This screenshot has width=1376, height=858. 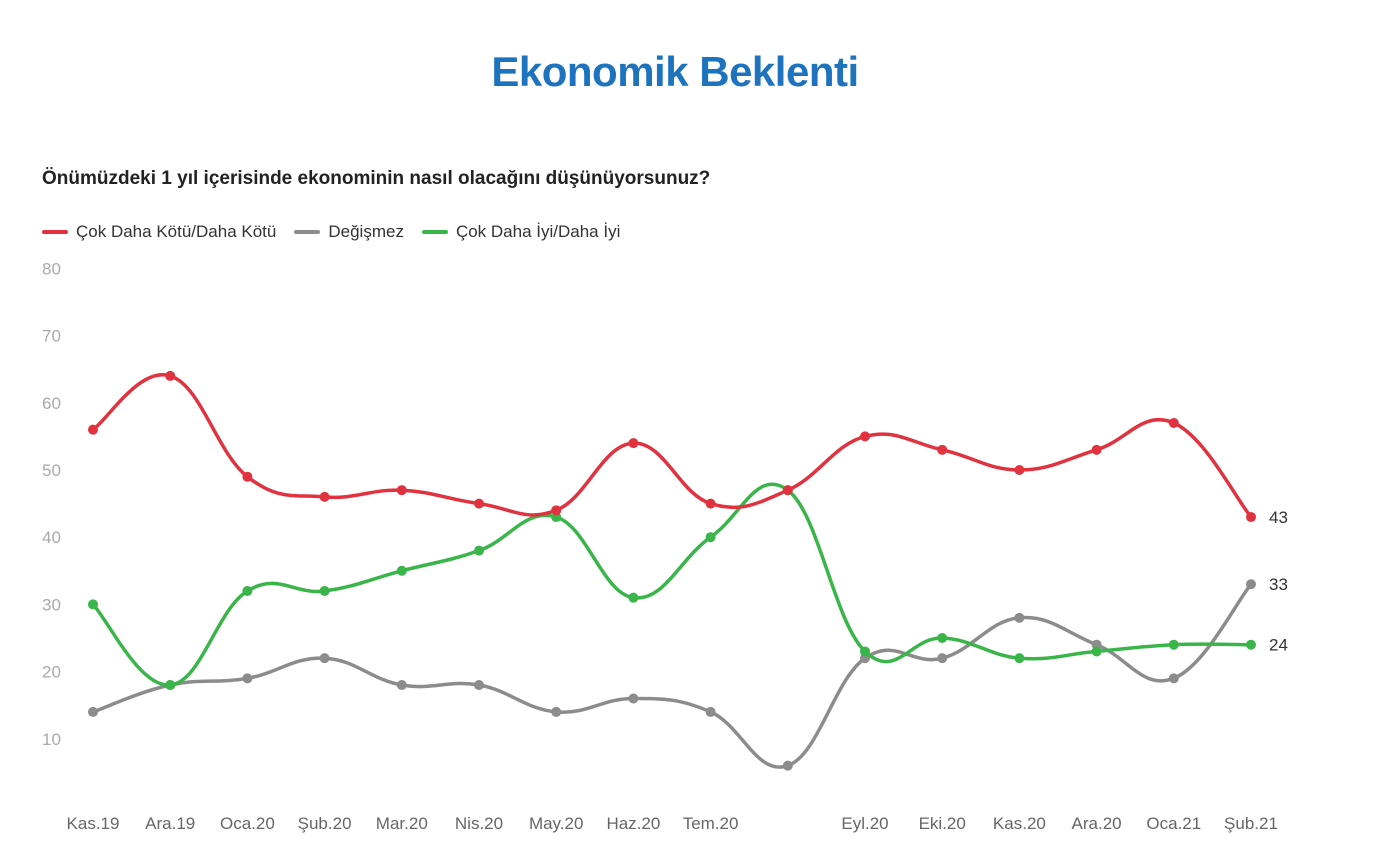 I want to click on x-tick-label: Kas.19, so click(x=93, y=823).